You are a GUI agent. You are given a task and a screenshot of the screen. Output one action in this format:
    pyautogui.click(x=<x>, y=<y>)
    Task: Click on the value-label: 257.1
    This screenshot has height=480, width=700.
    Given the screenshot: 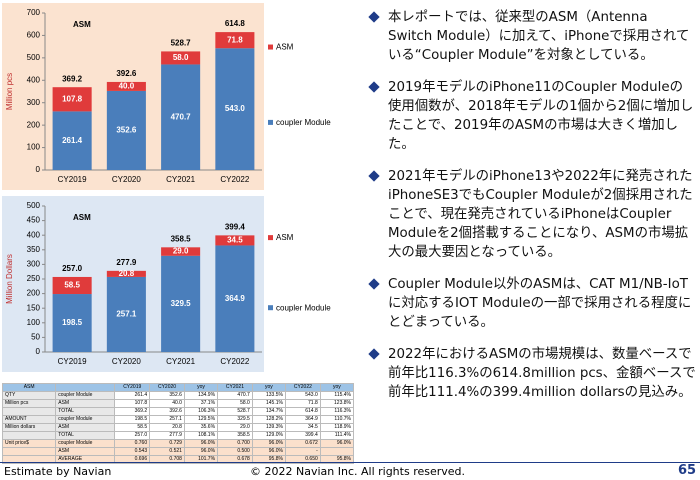 What is the action you would take?
    pyautogui.click(x=126, y=314)
    